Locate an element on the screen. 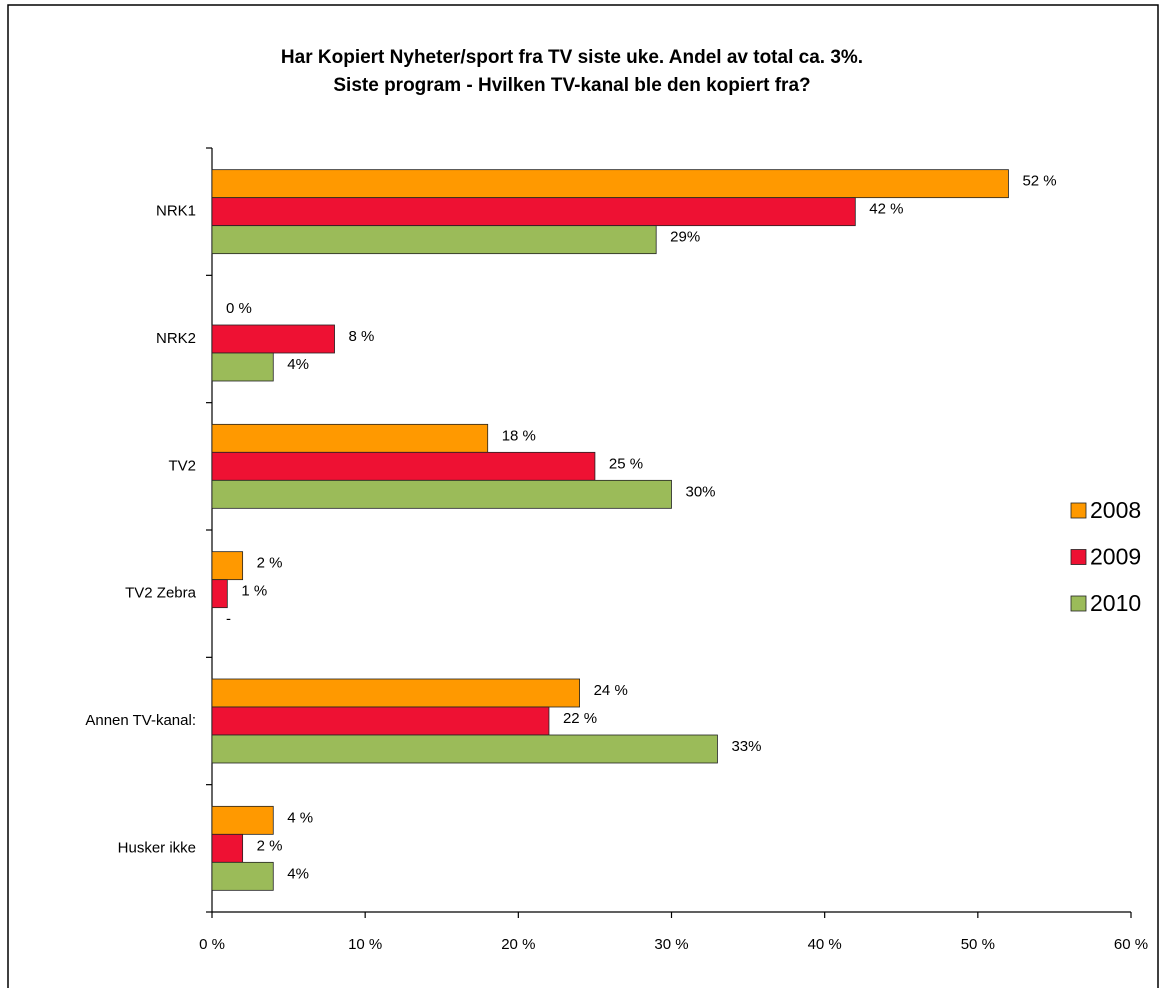  value-label: 8 % is located at coordinates (362, 336).